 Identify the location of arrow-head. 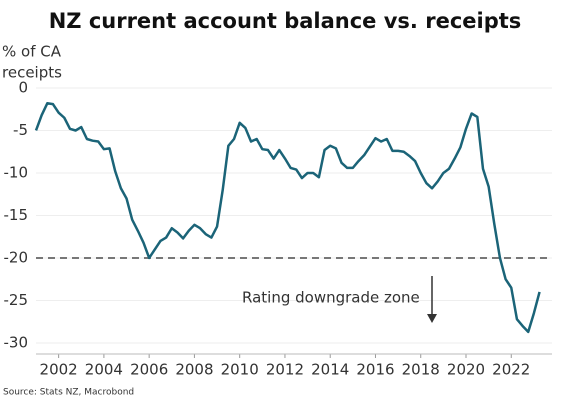
(432, 318).